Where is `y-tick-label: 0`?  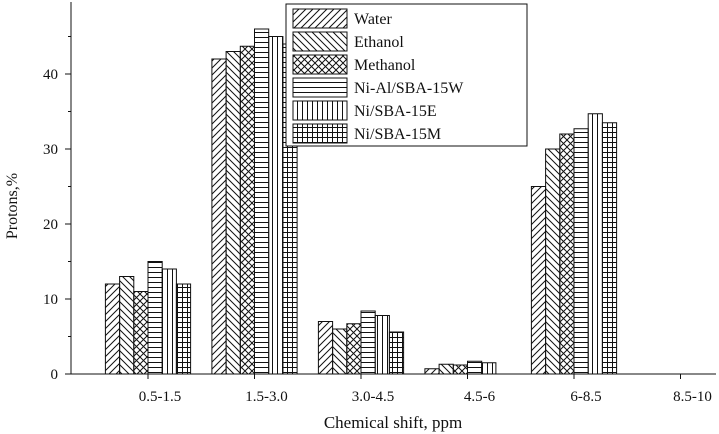 y-tick-label: 0 is located at coordinates (55, 375).